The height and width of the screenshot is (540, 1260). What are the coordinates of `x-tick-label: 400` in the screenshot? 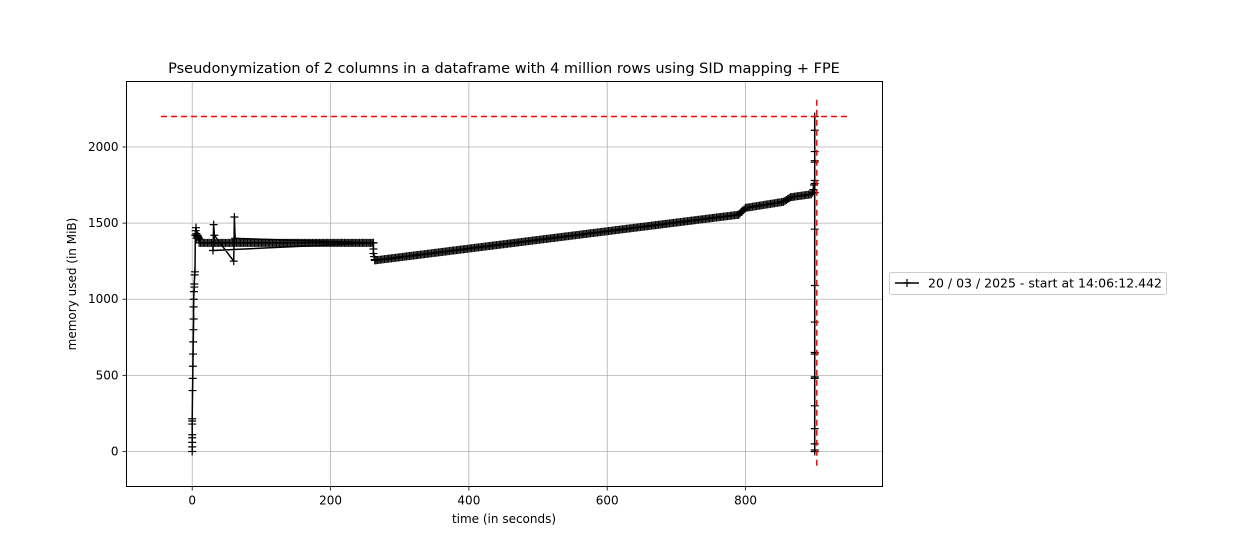 It's located at (468, 501).